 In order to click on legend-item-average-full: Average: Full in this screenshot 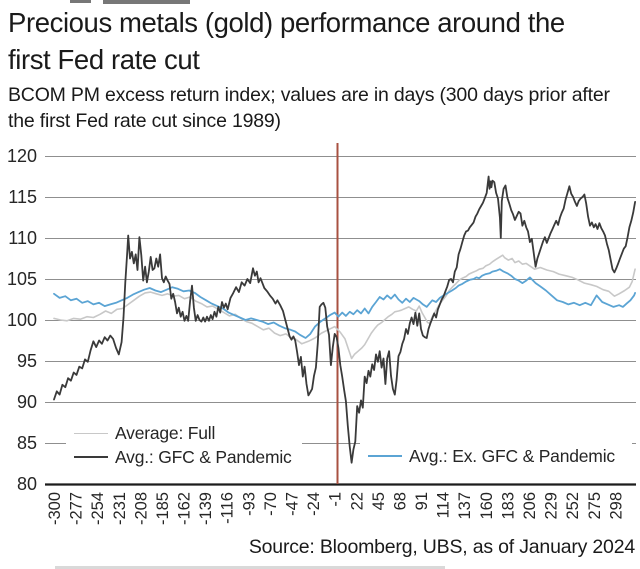, I will do `click(184, 433)`.